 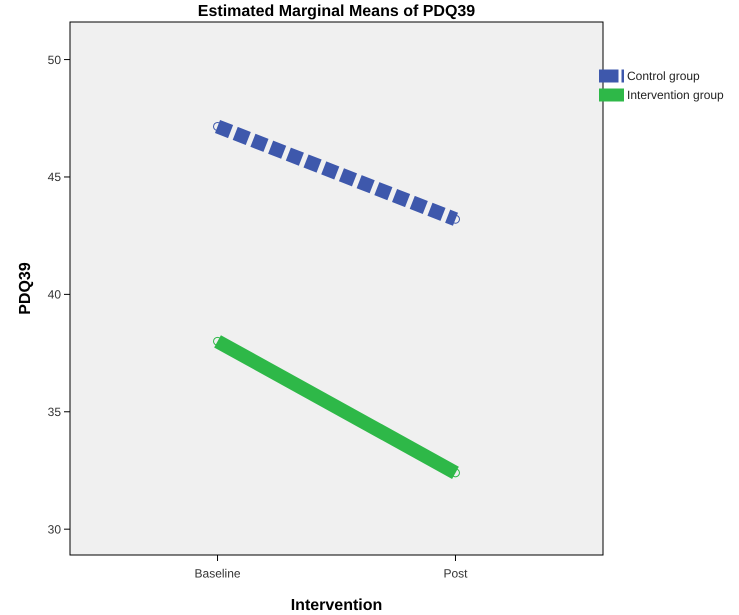 What do you see at coordinates (55, 411) in the screenshot?
I see `y-tick-label: 35` at bounding box center [55, 411].